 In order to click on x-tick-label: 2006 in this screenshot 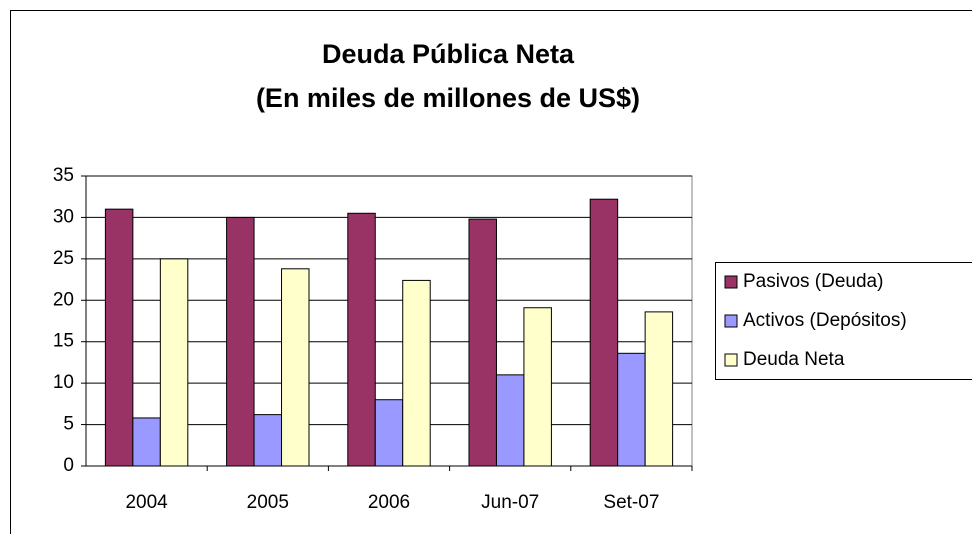, I will do `click(389, 502)`.